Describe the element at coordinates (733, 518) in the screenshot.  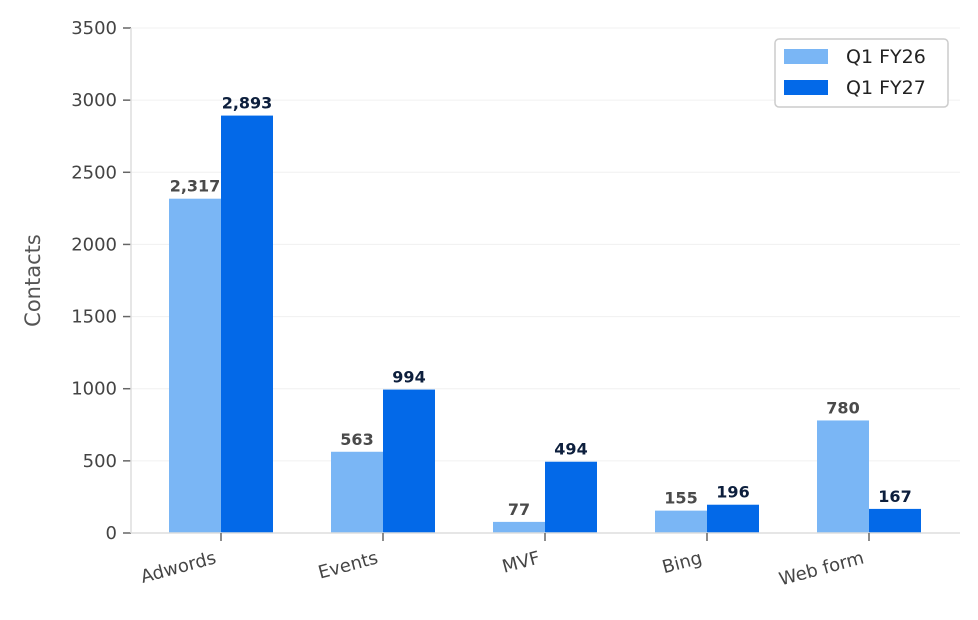
I see `bar-bing-s1` at that location.